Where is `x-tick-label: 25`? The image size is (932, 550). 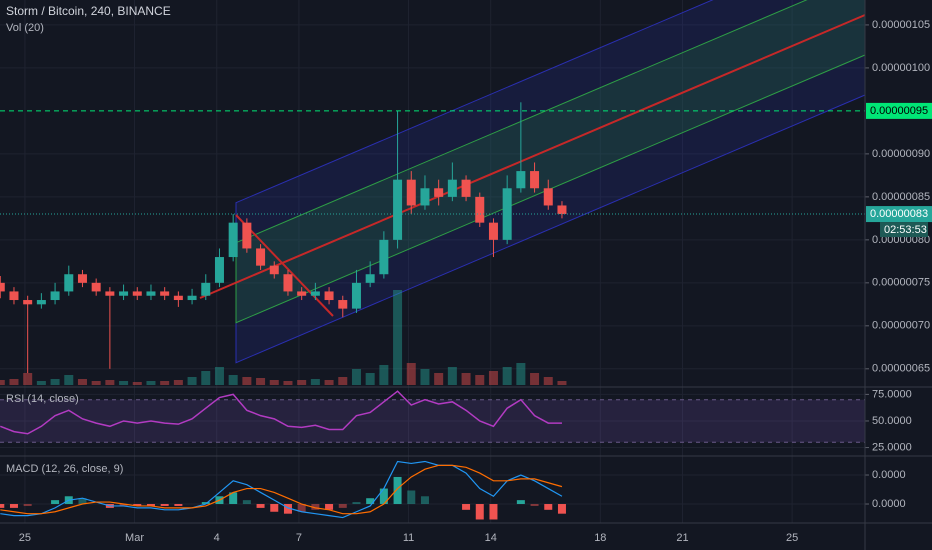 x-tick-label: 25 is located at coordinates (25, 538).